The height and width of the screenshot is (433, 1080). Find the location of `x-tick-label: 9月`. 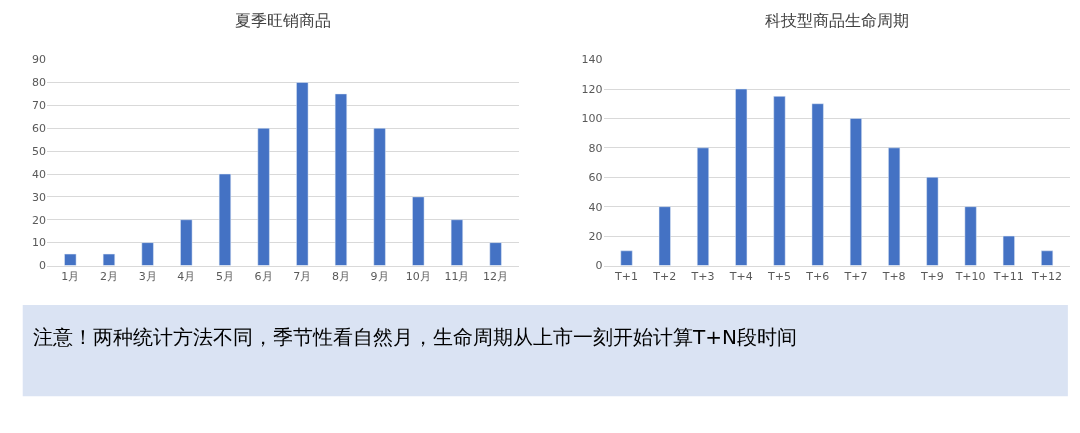

x-tick-label: 9月 is located at coordinates (379, 276).